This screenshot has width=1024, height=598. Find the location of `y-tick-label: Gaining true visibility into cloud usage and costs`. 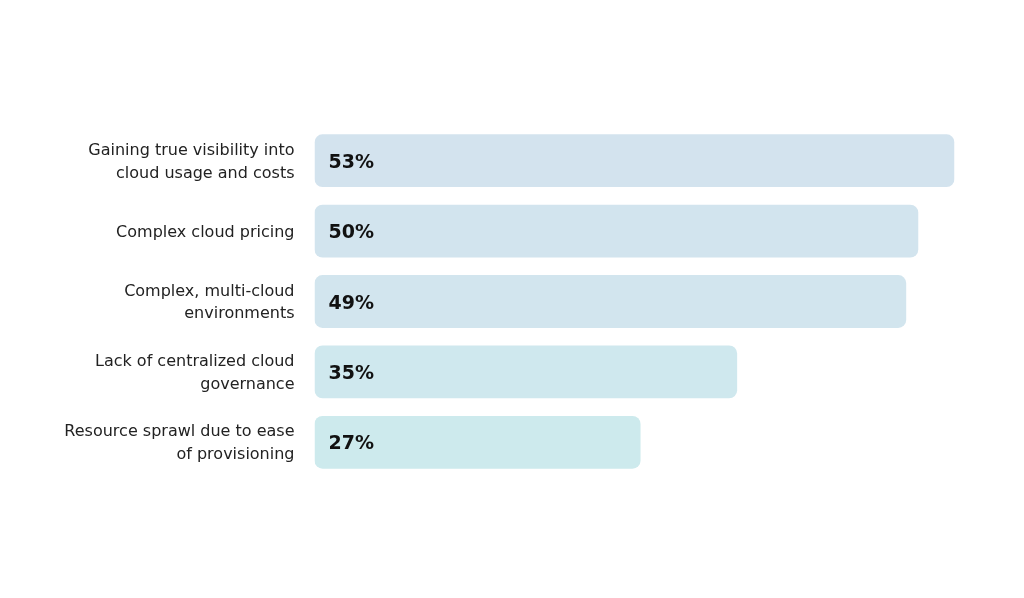

y-tick-label: Gaining true visibility into cloud usage and costs is located at coordinates (191, 160).